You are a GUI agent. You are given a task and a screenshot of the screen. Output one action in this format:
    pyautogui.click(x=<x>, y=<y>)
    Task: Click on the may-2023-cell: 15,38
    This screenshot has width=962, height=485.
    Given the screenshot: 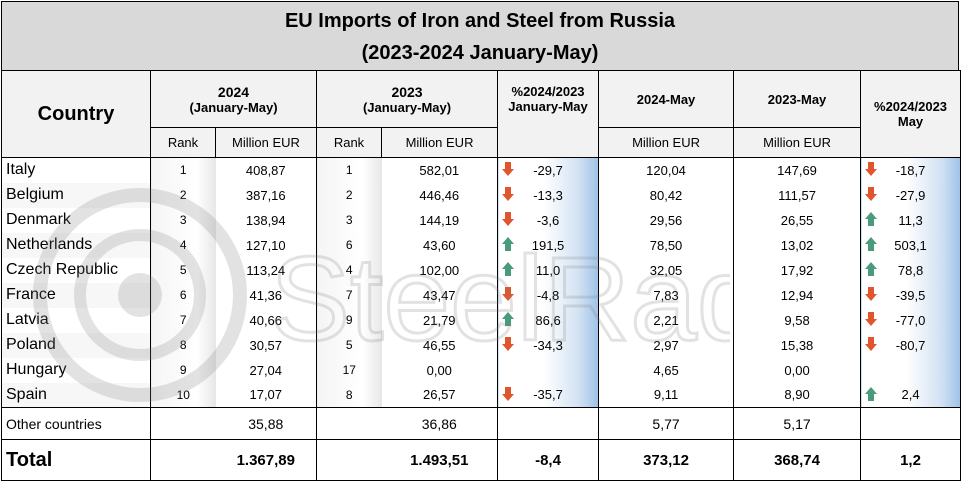 What is the action you would take?
    pyautogui.click(x=797, y=345)
    